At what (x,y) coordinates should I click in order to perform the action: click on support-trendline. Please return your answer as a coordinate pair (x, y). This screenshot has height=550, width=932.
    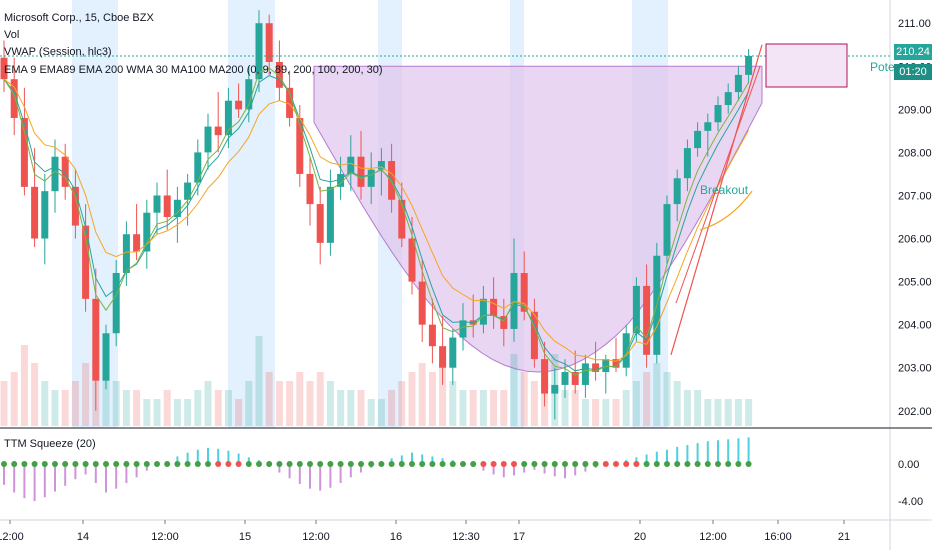
    Looking at the image, I should click on (718, 185).